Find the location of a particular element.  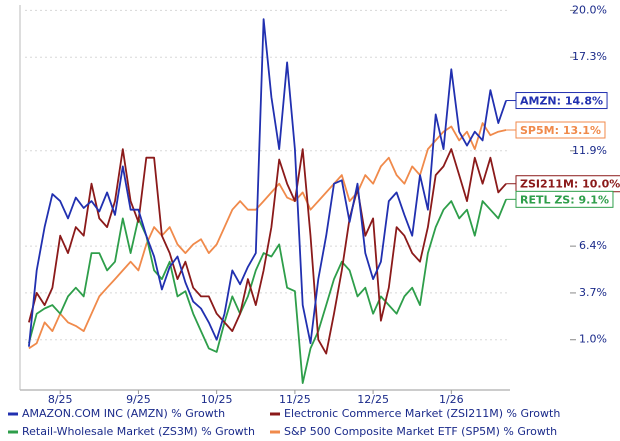

y-tick-label: 3.7% is located at coordinates (593, 292).